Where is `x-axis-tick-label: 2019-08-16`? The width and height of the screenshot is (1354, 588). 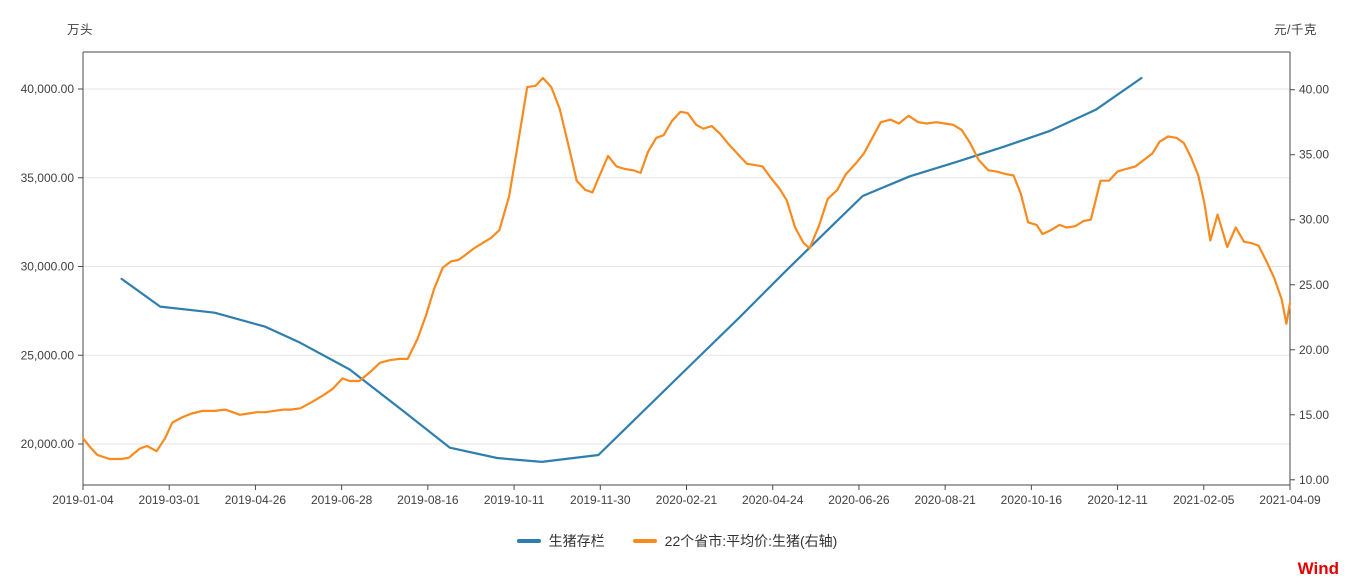
x-axis-tick-label: 2019-08-16 is located at coordinates (428, 500).